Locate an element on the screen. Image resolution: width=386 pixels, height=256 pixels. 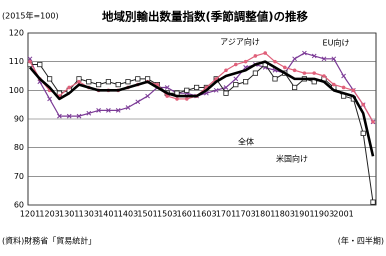
x-tick-label: 1303 is located at coordinates (89, 214).